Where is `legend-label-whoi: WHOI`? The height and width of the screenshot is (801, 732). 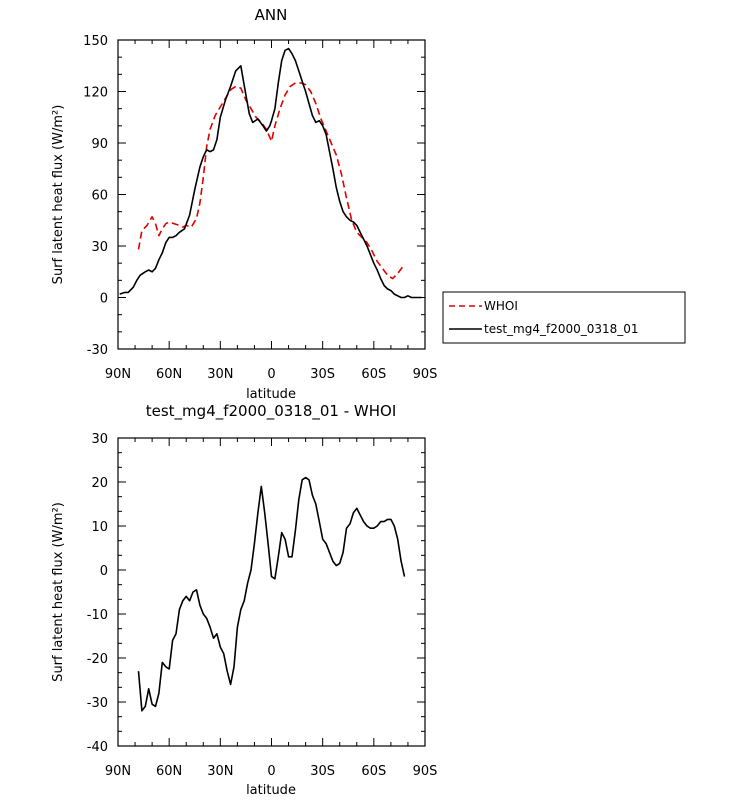 legend-label-whoi: WHOI is located at coordinates (501, 306).